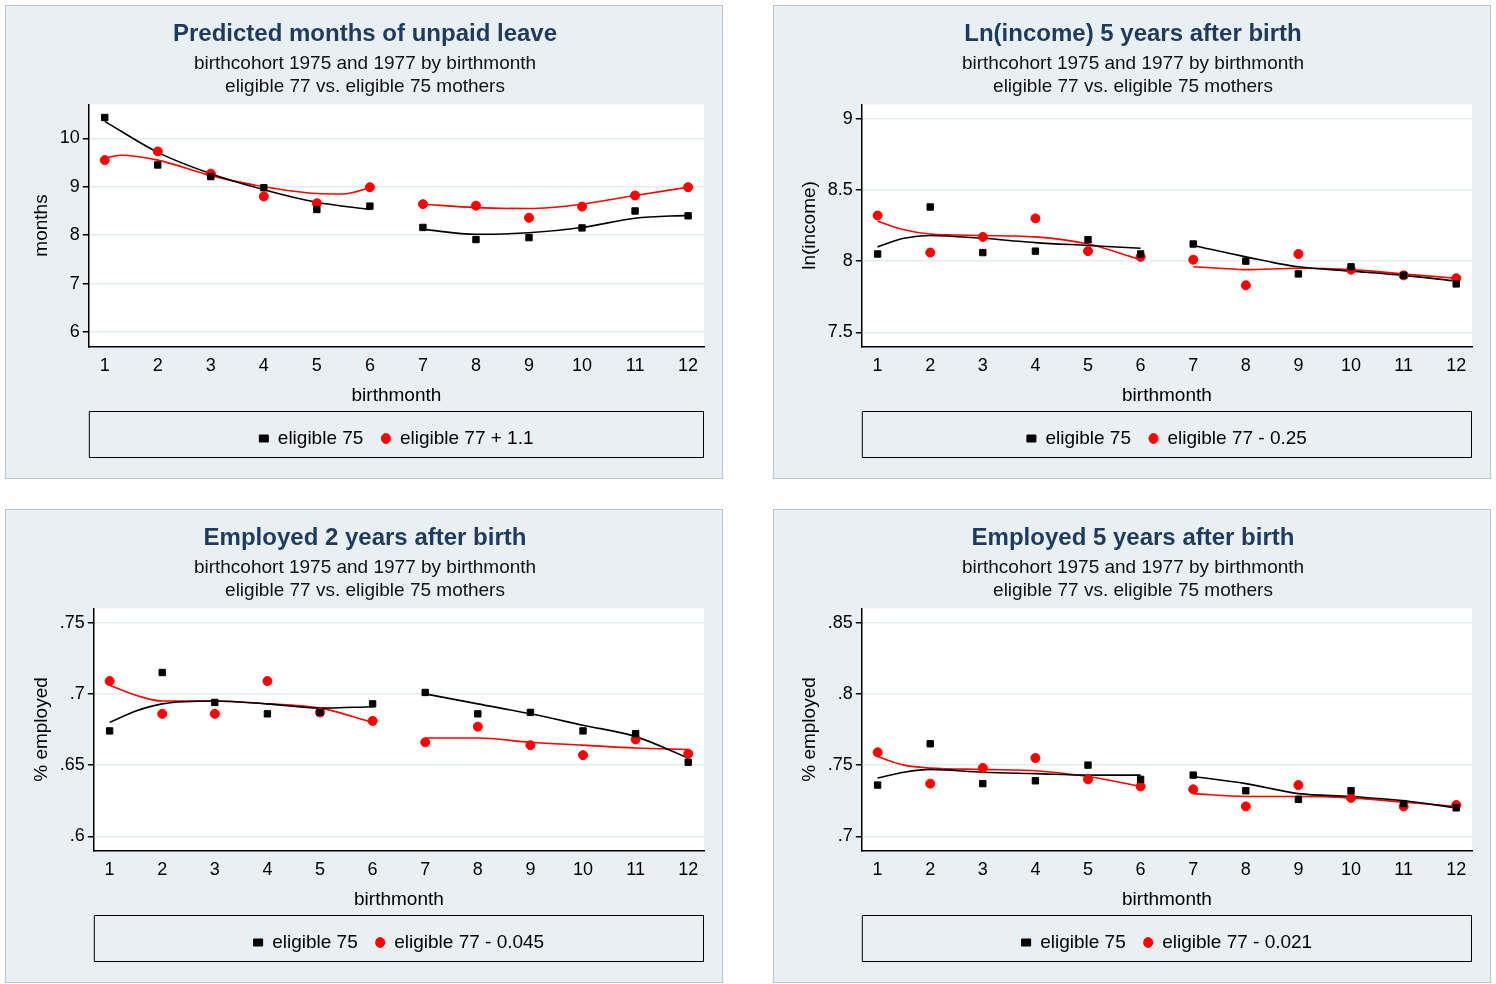 This screenshot has width=1496, height=984. What do you see at coordinates (1133, 537) in the screenshot?
I see `chart-title: Employed 5 years after birth` at bounding box center [1133, 537].